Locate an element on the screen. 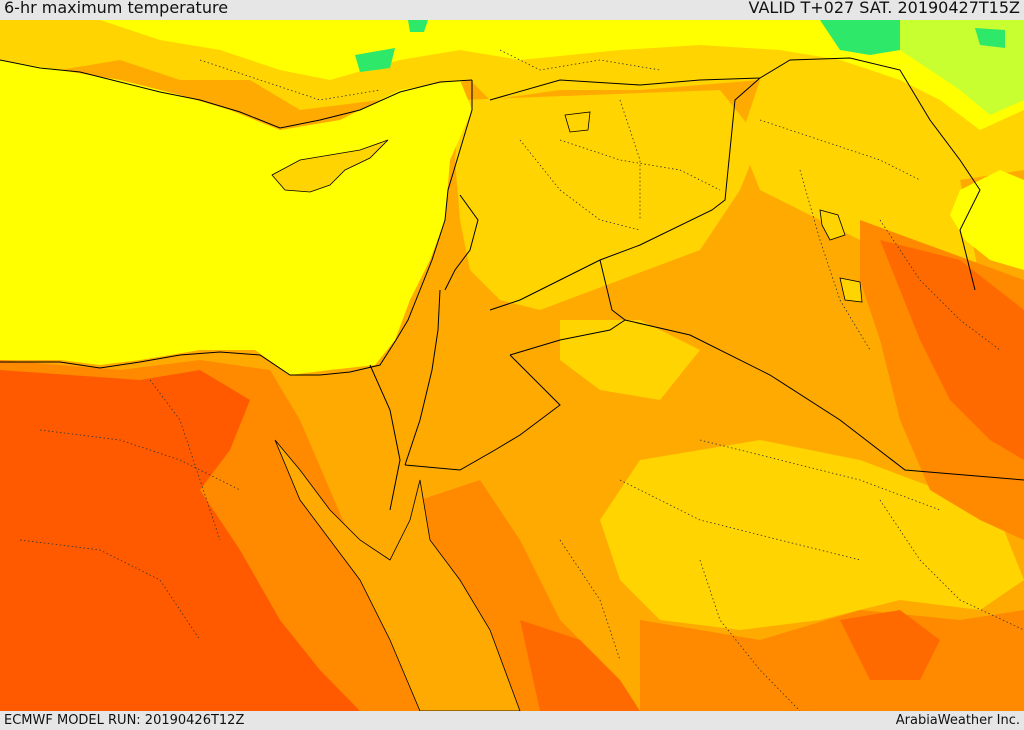 The height and width of the screenshot is (730, 1024). temp-zone-ne-cold is located at coordinates (680, 46).